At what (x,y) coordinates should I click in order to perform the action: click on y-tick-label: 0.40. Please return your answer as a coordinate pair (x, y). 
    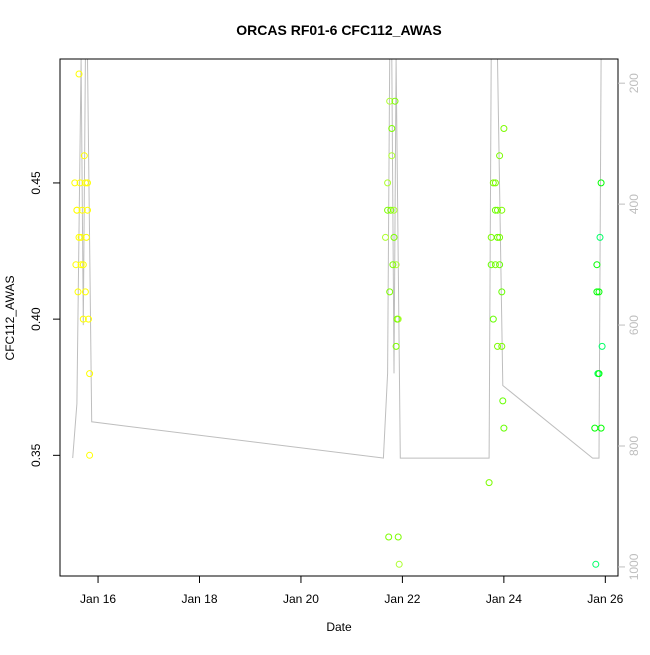
    Looking at the image, I should click on (36, 319).